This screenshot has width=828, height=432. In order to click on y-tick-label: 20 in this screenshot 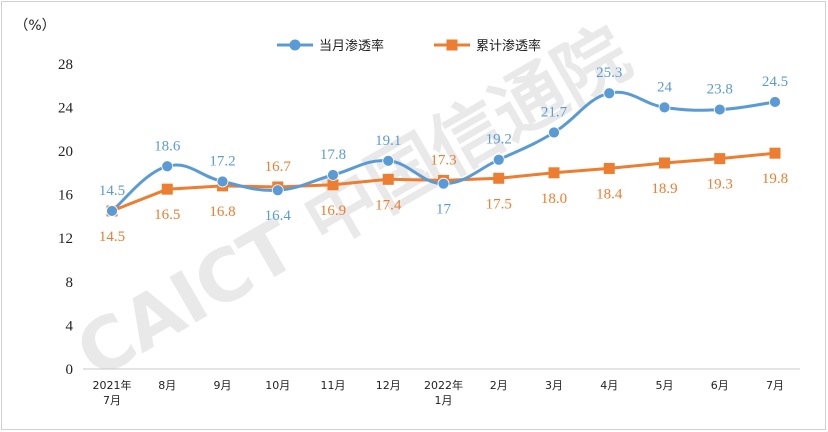, I will do `click(65, 152)`.